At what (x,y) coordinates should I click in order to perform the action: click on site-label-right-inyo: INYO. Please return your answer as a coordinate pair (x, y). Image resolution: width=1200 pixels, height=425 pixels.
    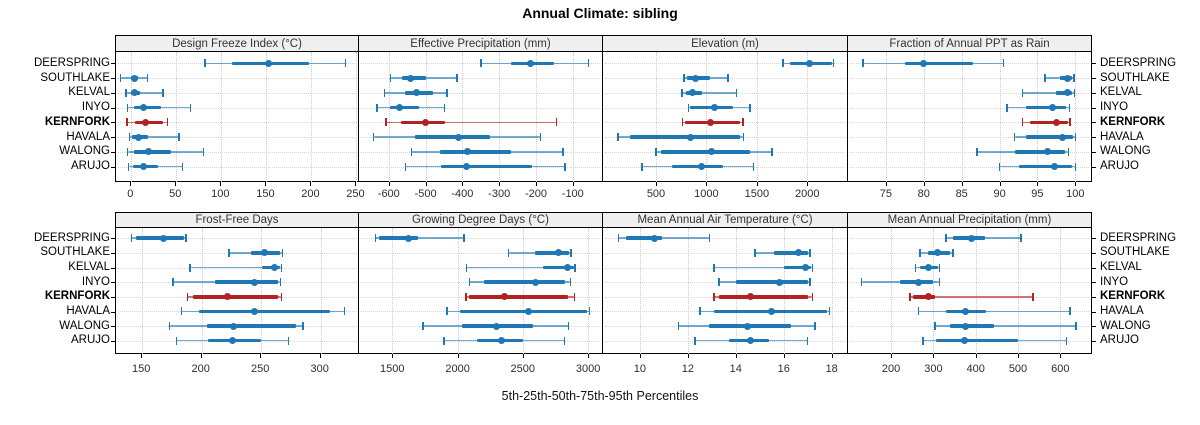
    Looking at the image, I should click on (1114, 107).